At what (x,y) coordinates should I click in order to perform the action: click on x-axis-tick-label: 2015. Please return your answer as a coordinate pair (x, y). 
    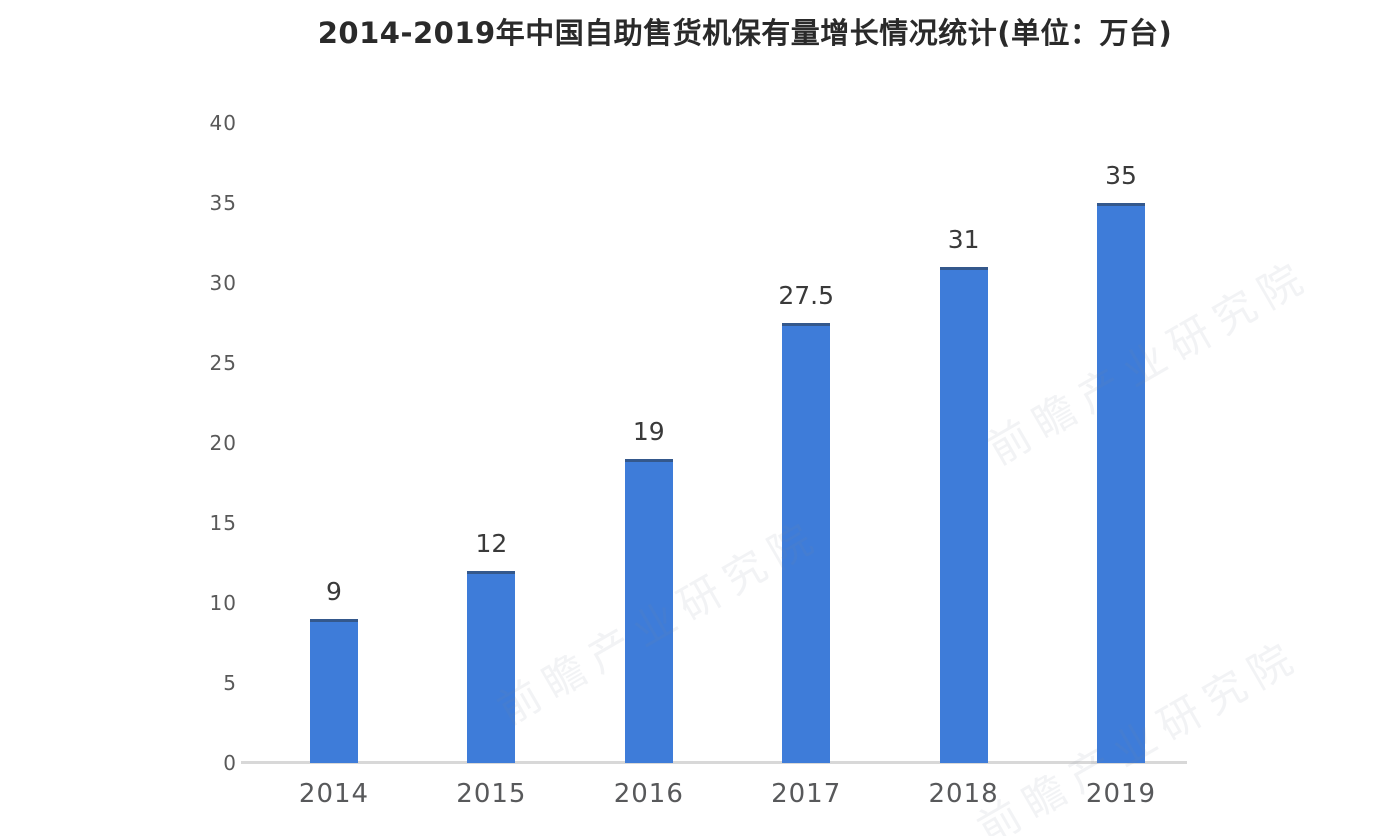
    Looking at the image, I should click on (491, 794).